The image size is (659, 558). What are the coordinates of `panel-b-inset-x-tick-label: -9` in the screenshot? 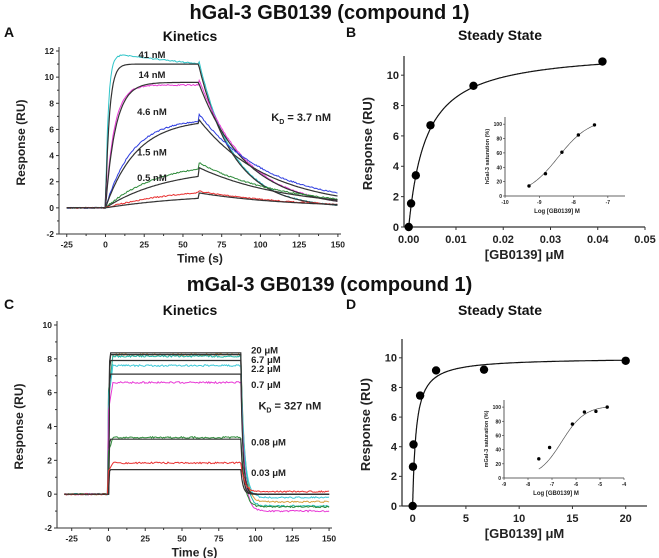 It's located at (539, 203).